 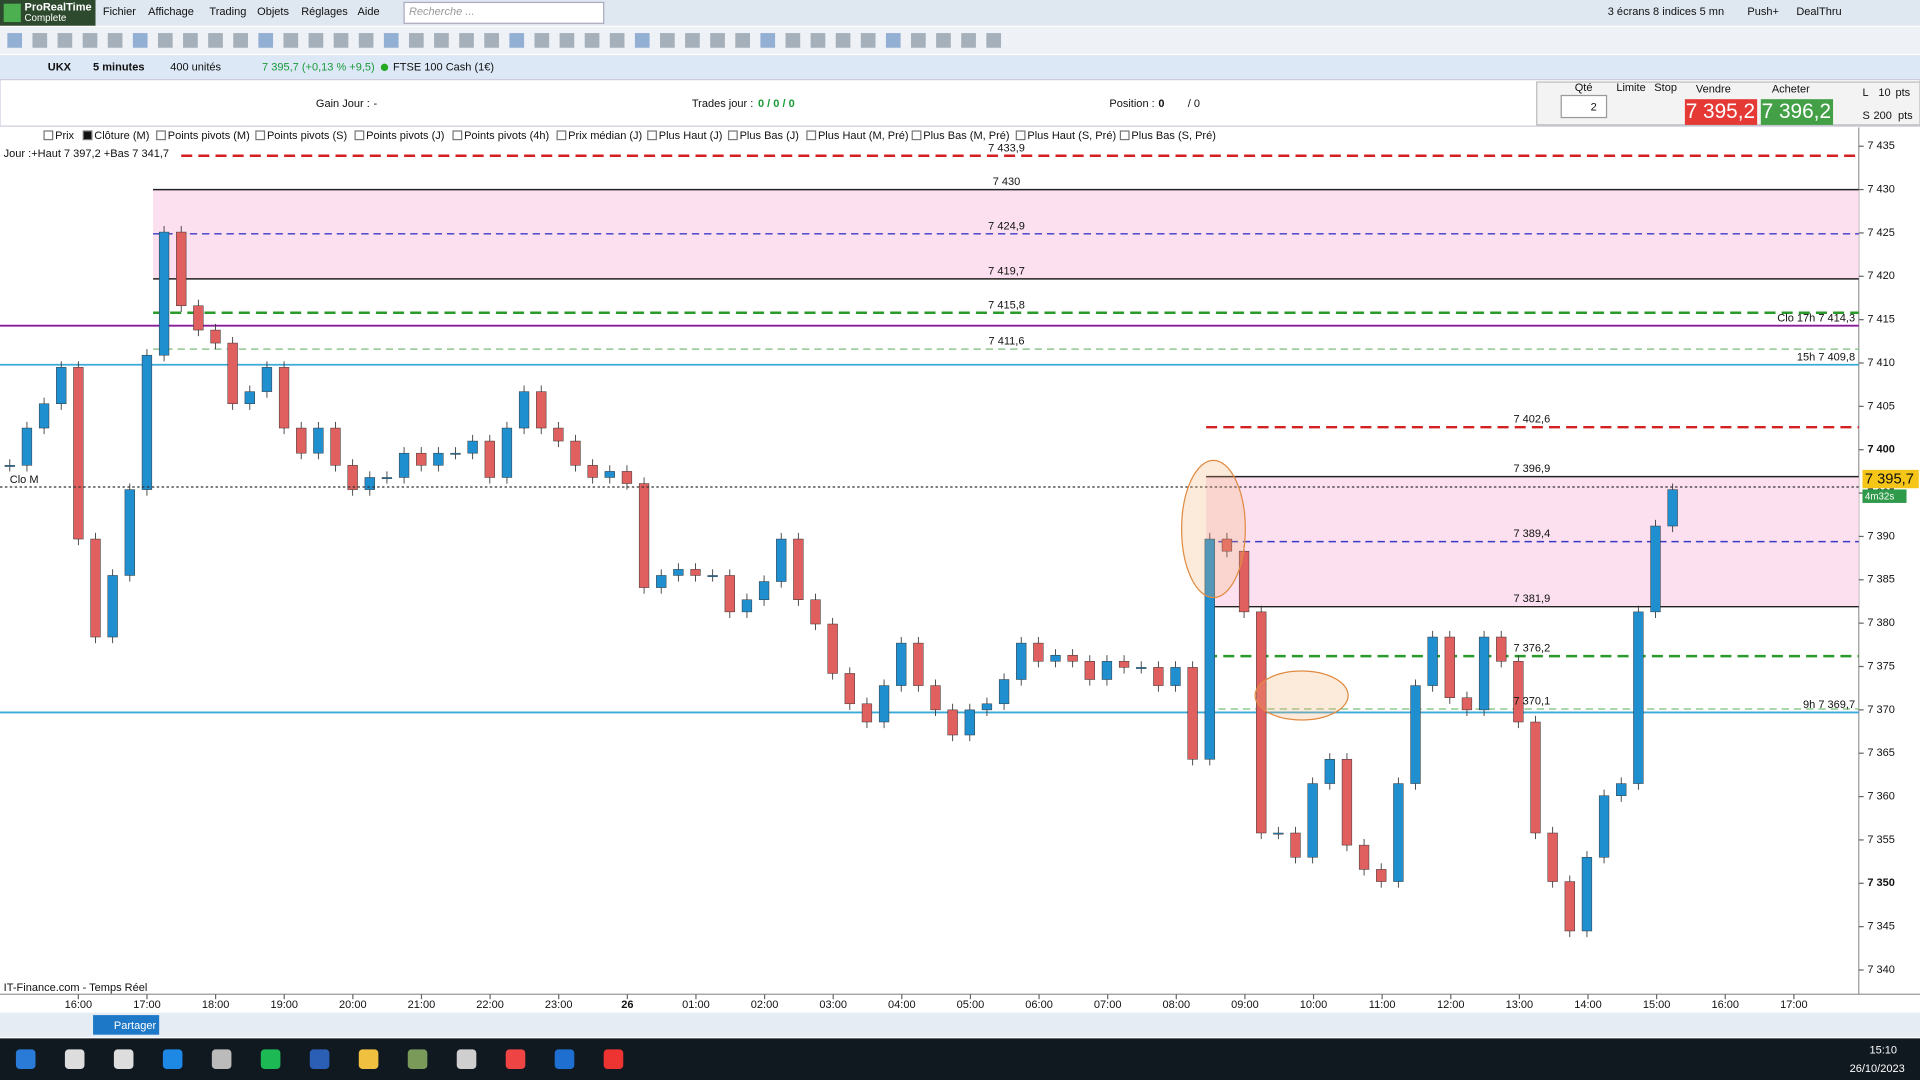 I want to click on buy-price: 7 396,2, so click(x=1796, y=111).